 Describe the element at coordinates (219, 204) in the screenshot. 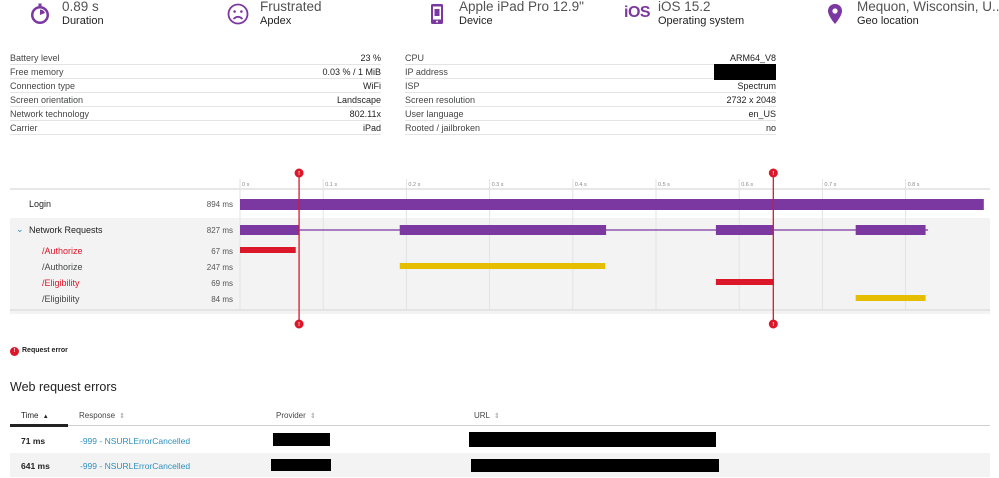

I see `row-duration: 894 ms` at that location.